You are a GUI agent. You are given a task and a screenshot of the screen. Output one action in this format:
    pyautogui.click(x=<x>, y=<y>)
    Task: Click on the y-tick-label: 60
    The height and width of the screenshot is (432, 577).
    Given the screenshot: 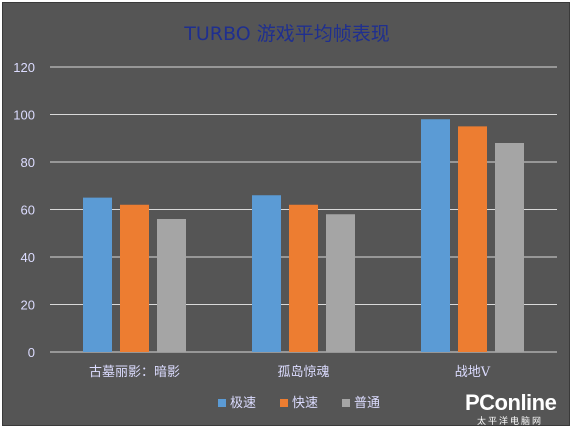 What is the action you would take?
    pyautogui.click(x=28, y=210)
    